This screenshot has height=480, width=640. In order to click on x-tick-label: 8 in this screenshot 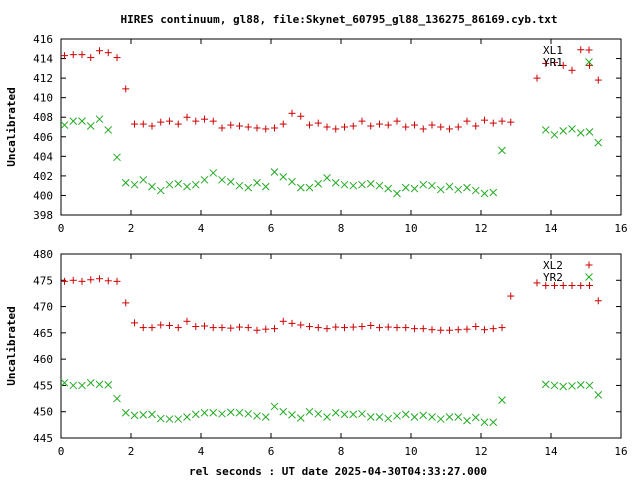, I will do `click(341, 451)`.